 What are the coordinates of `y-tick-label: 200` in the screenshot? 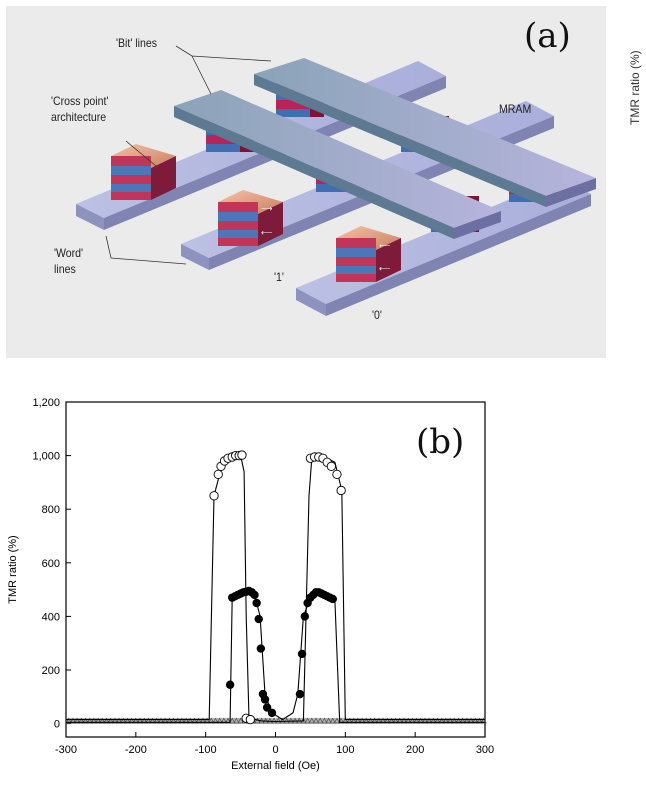 It's located at (51, 671).